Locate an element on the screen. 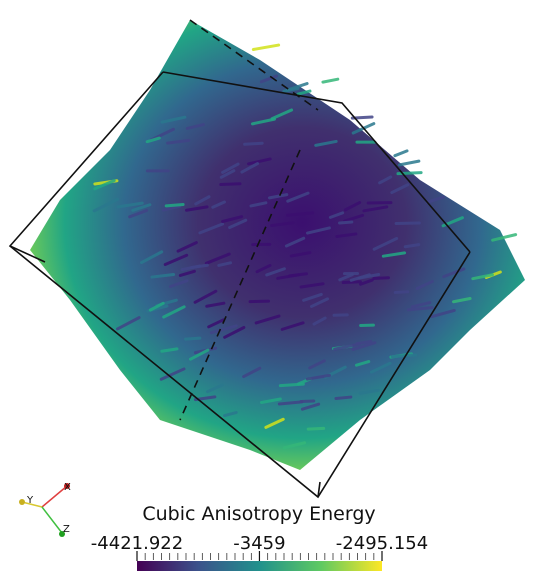  colorbar-title: Cubic Anisotropy Energy is located at coordinates (258, 514).